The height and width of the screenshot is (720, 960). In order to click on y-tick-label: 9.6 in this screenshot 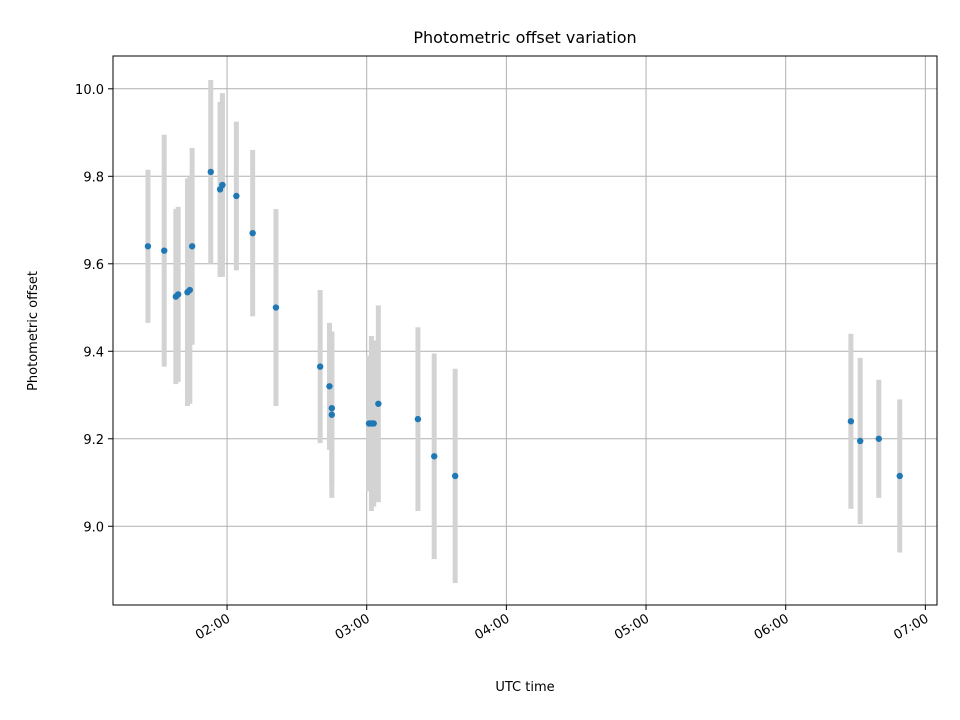, I will do `click(93, 265)`.